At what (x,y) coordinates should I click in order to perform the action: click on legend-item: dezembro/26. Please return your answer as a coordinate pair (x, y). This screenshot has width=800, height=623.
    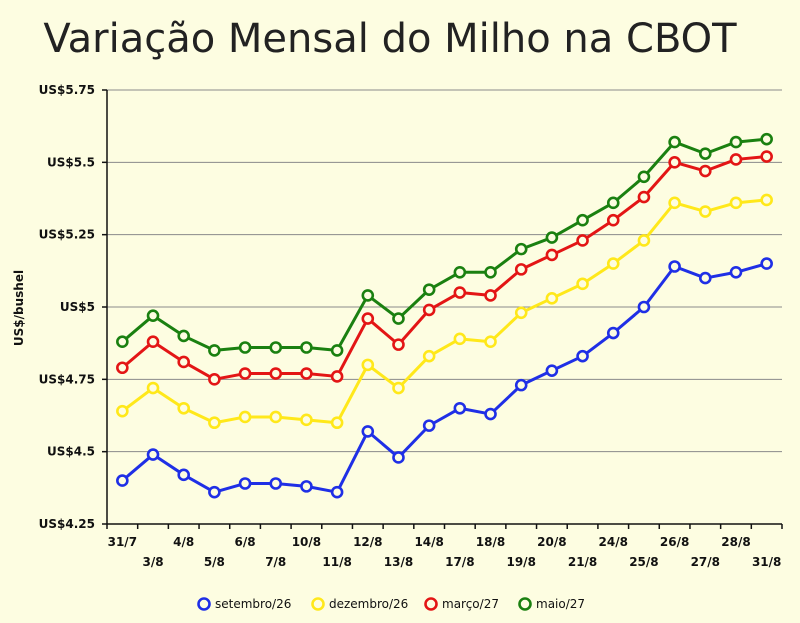
    Looking at the image, I should click on (359, 604).